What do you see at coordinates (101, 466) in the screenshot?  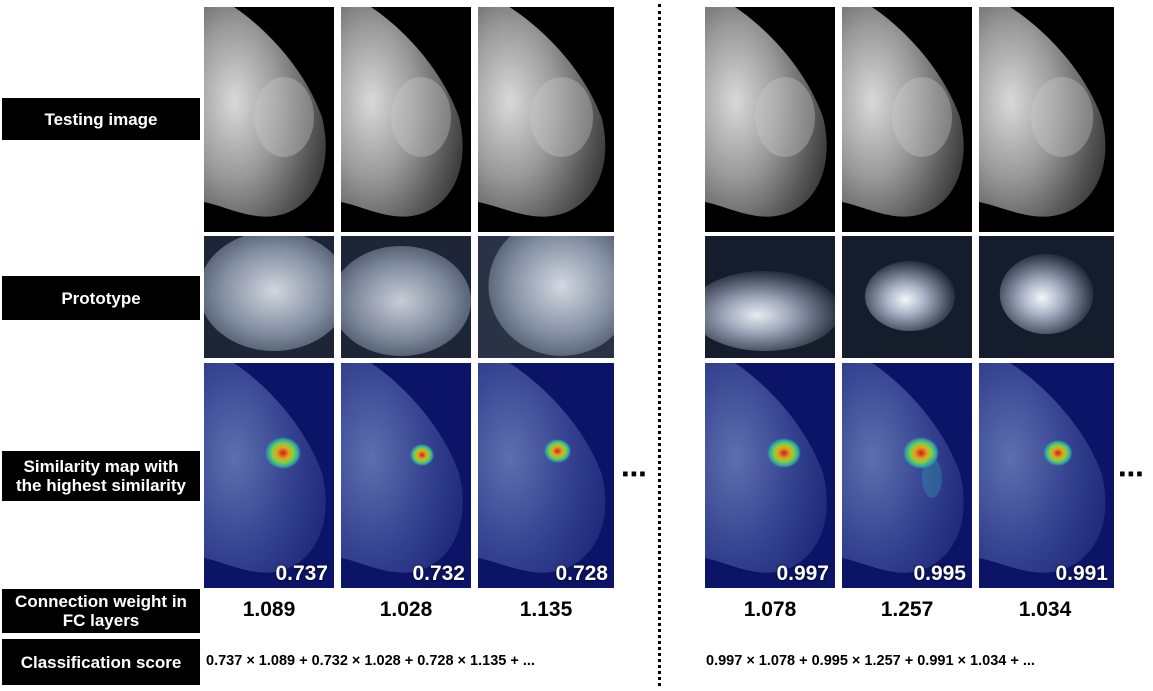 I see `similarity-label-line1: Similarity map with` at bounding box center [101, 466].